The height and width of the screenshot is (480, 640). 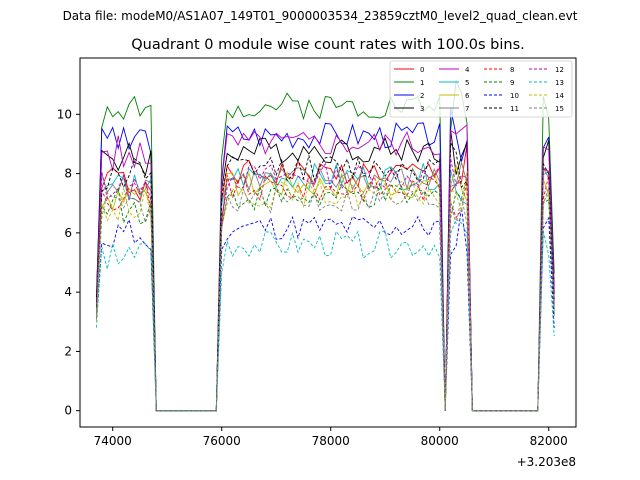 What do you see at coordinates (68, 411) in the screenshot?
I see `y-tick-label: 0` at bounding box center [68, 411].